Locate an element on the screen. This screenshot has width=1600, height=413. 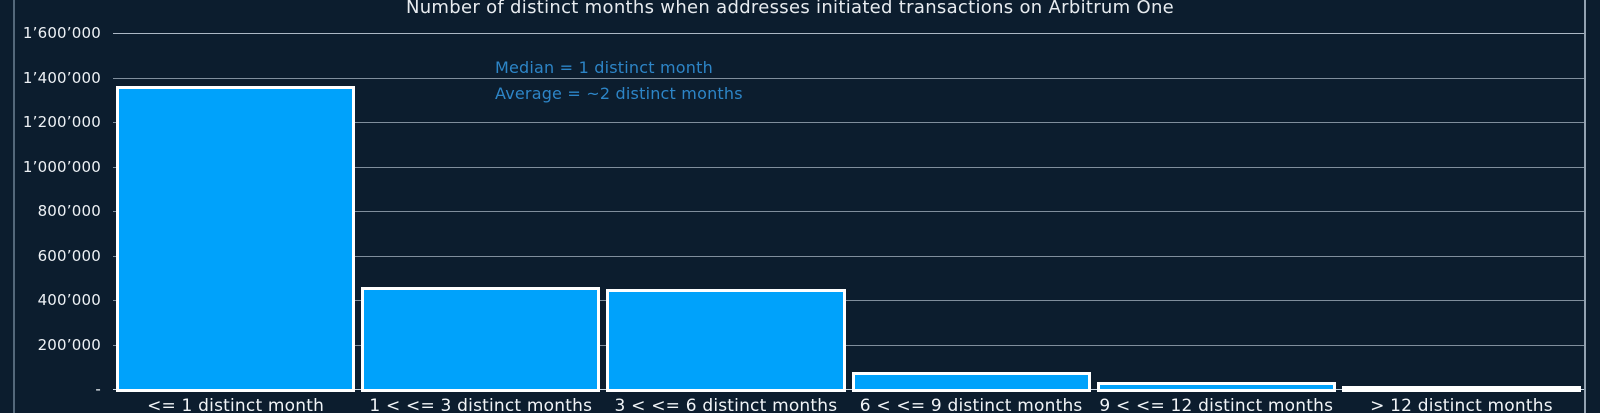
bar-3-to-6-months is located at coordinates (726, 340).